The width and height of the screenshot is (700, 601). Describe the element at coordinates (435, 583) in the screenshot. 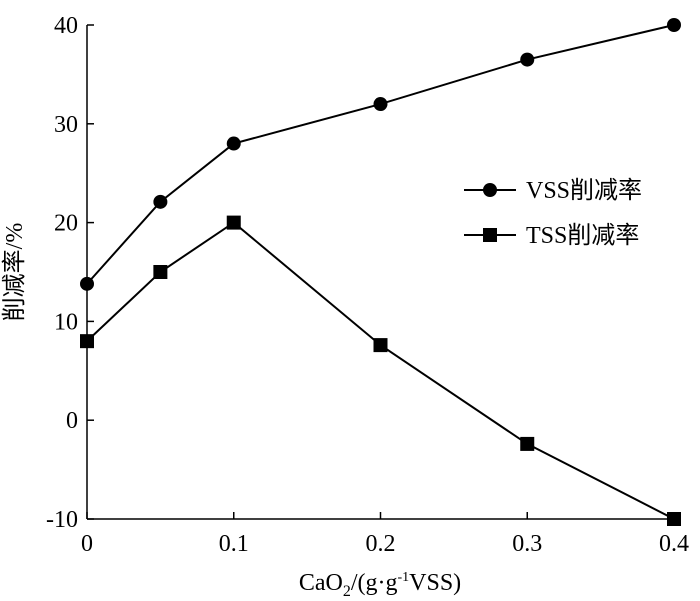

I see `x-axis-label-suffix: VSS)` at that location.